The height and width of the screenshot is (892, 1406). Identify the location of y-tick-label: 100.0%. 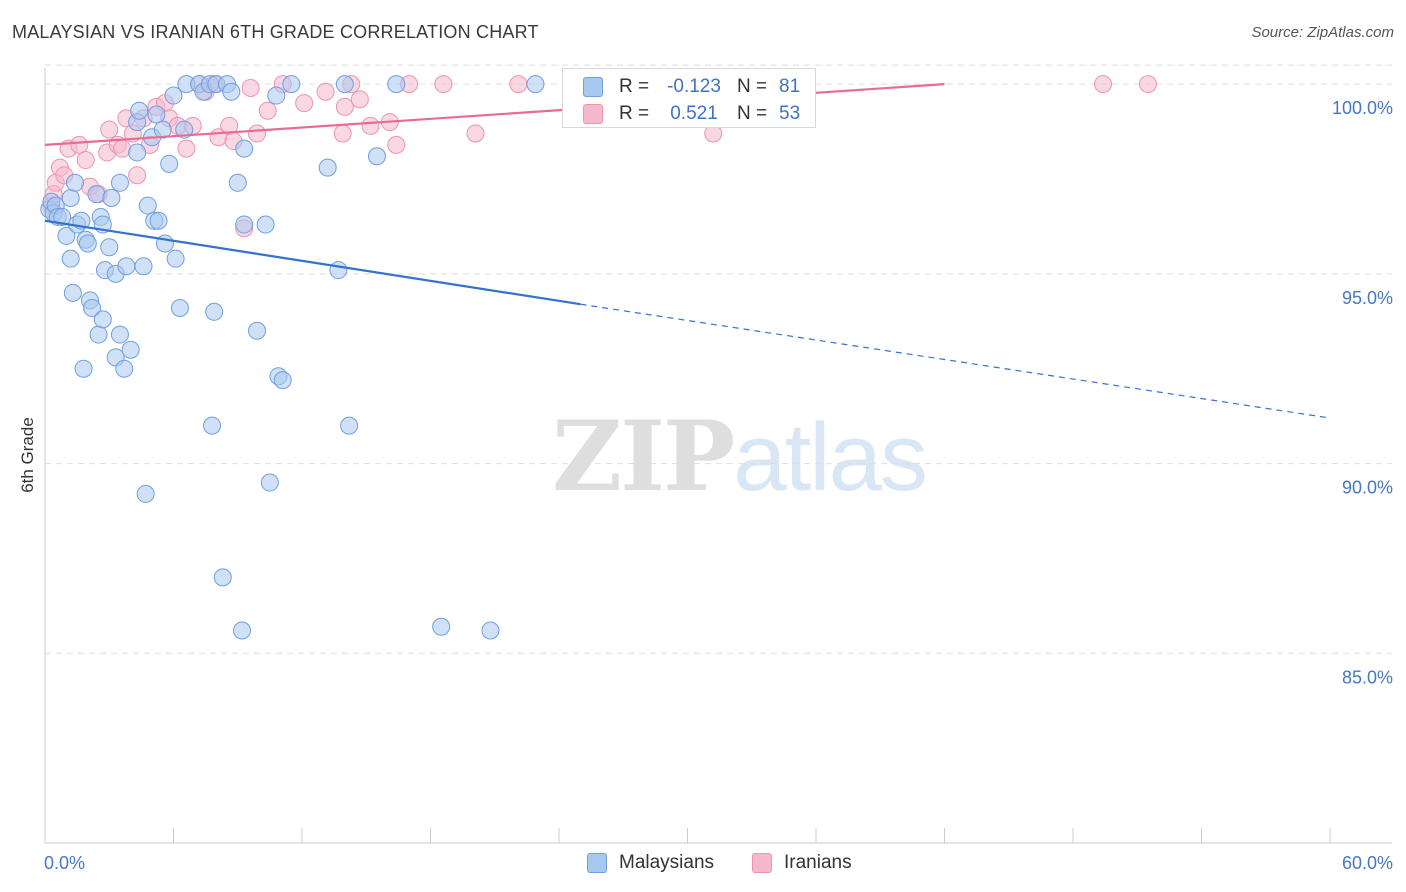
(1362, 108).